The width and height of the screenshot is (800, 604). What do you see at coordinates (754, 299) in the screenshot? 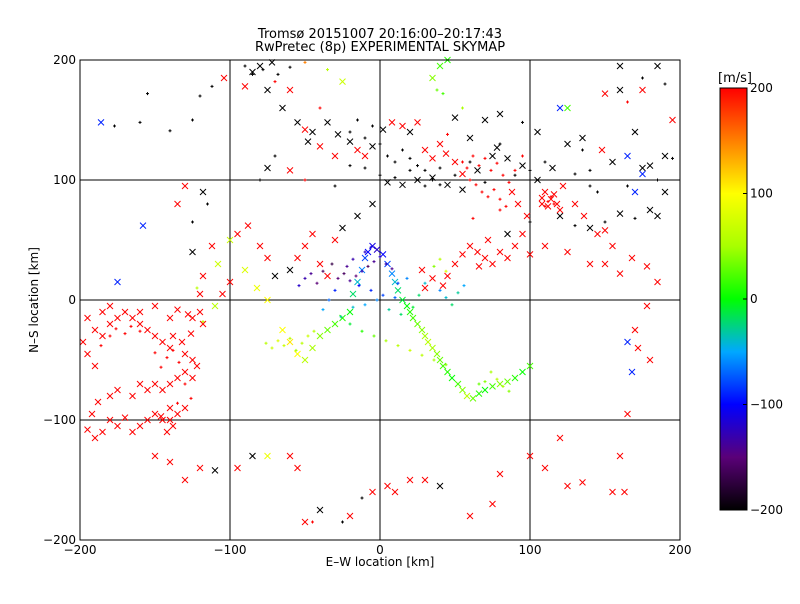
I see `colorbar-tick-label: 0` at bounding box center [754, 299].